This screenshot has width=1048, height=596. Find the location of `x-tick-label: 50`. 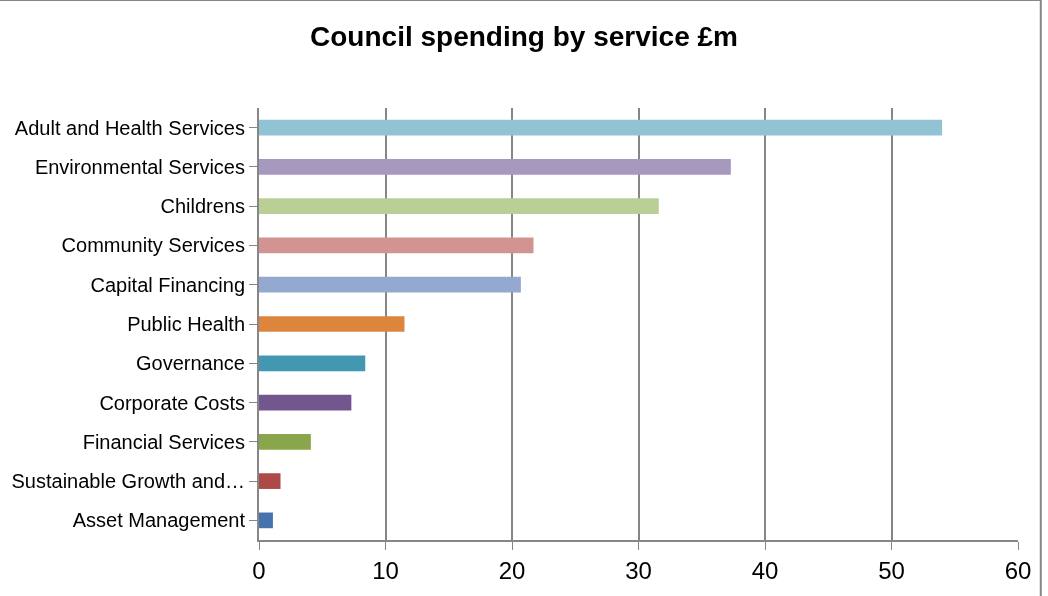

x-tick-label: 50 is located at coordinates (891, 570).